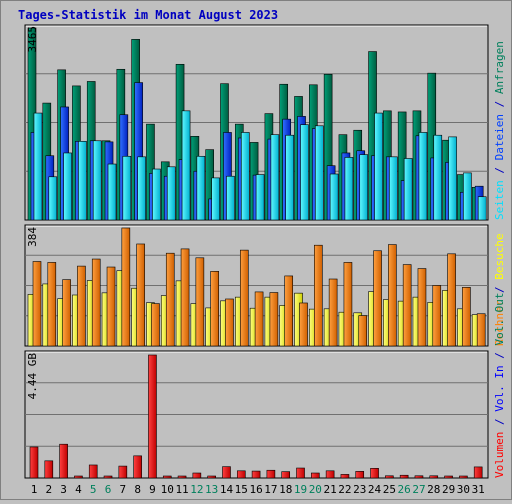 Image resolution: width=512 pixels, height=504 pixels. I want to click on x-tick-label-5: 5, so click(93, 489).